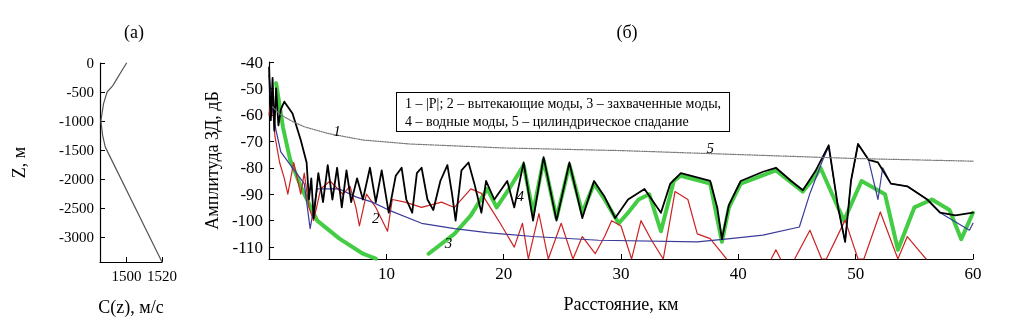 The width and height of the screenshot is (1029, 328). I want to click on y-tick-label: -60, so click(252, 115).